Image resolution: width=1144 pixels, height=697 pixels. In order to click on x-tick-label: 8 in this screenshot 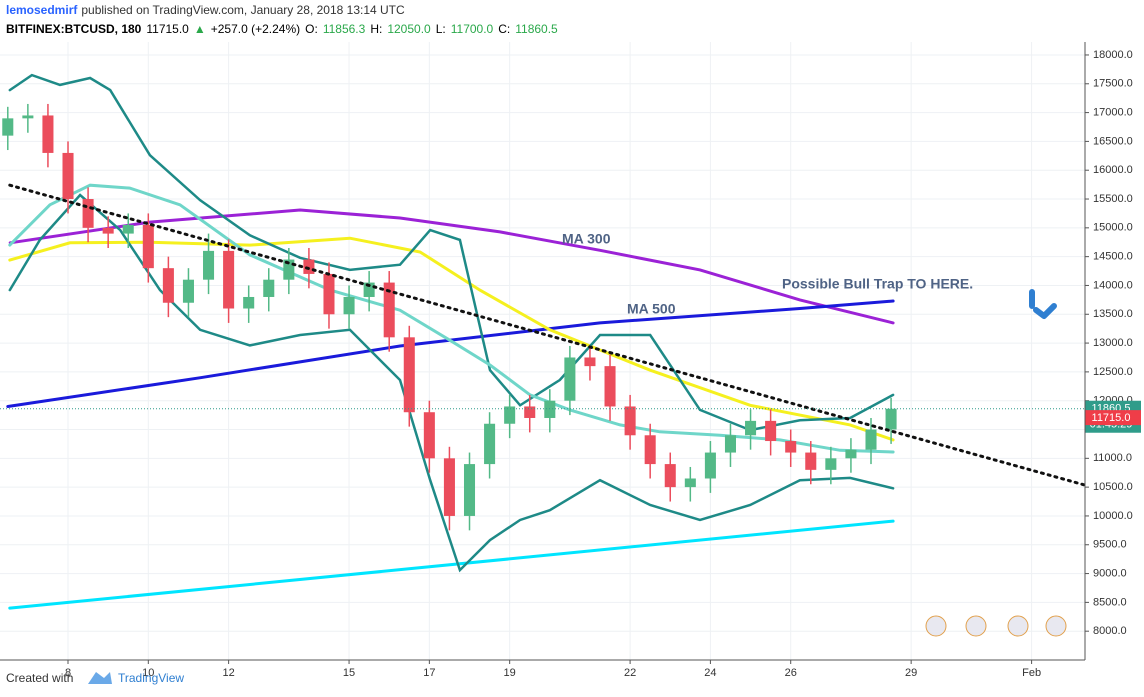, I will do `click(68, 673)`.